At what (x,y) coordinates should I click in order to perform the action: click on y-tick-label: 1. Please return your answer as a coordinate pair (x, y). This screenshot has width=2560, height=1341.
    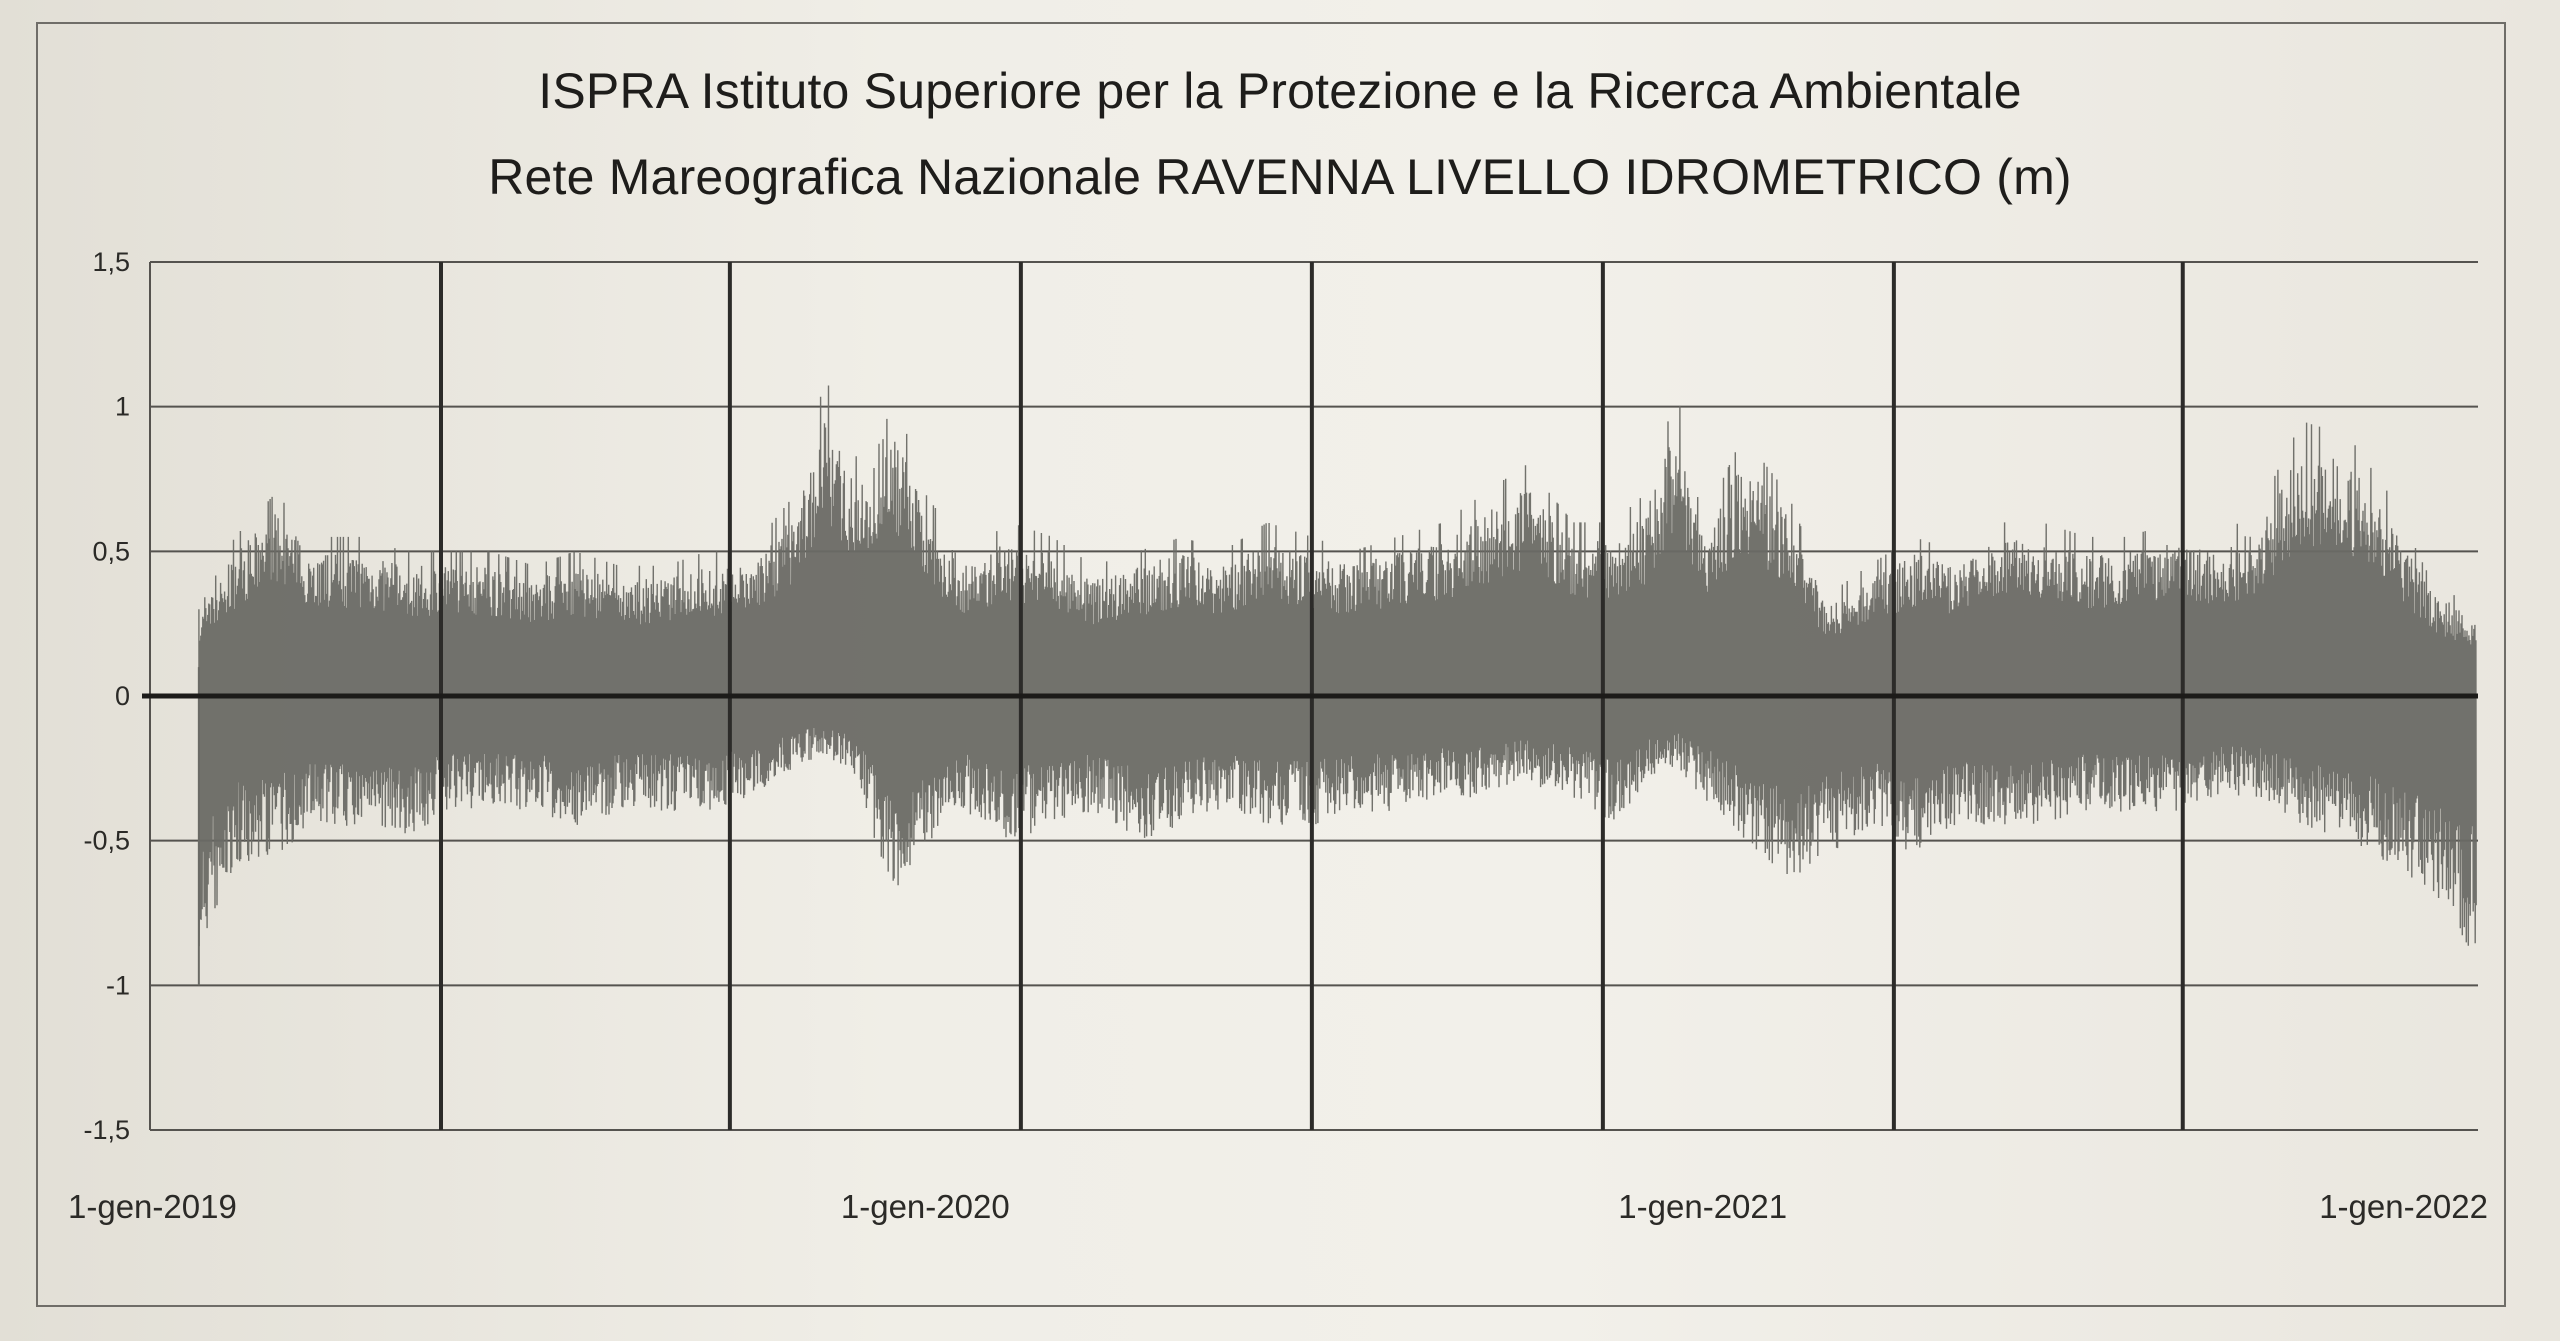
    Looking at the image, I should click on (122, 407).